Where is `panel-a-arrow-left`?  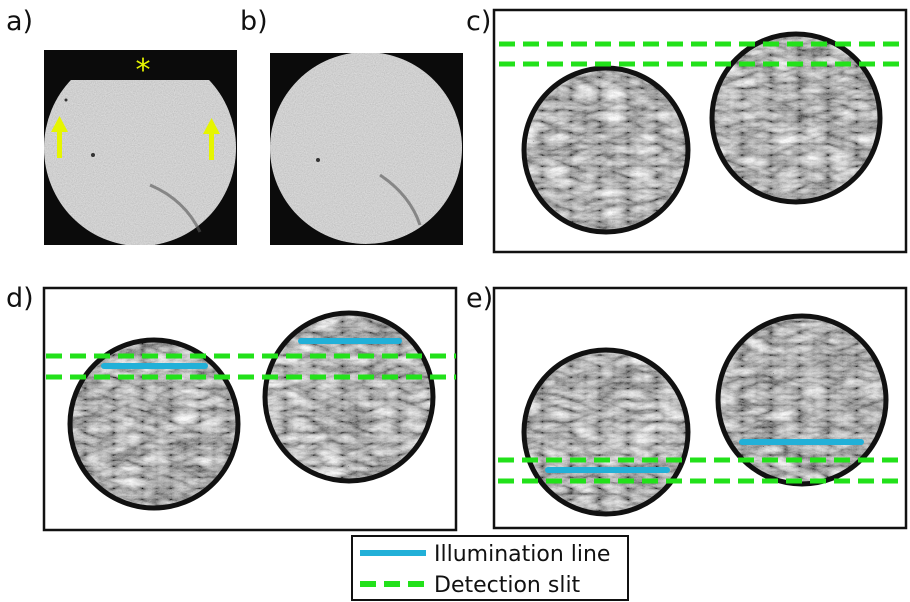
panel-a-arrow-left is located at coordinates (59, 137).